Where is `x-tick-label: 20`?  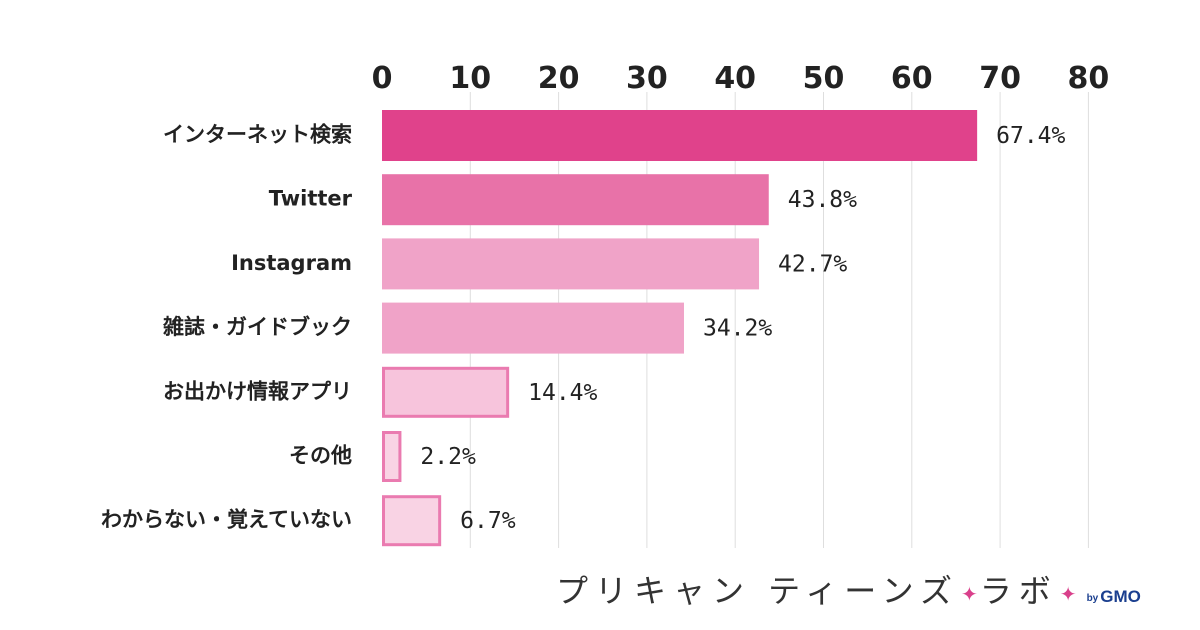
x-tick-label: 20 is located at coordinates (559, 78).